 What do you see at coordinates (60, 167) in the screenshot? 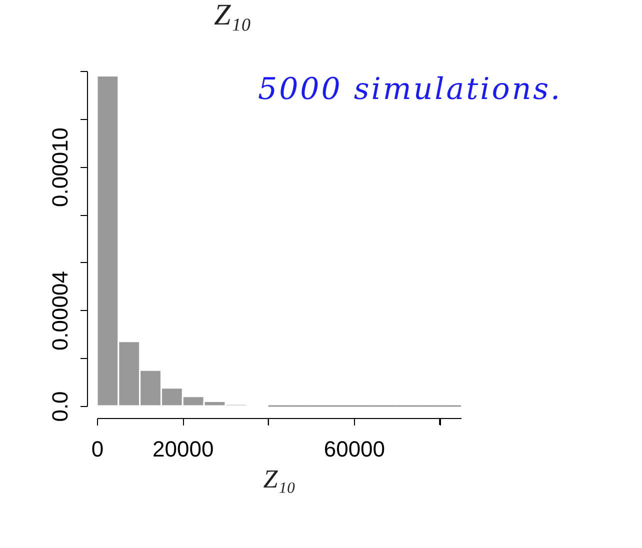
I see `y-tick-label: 0.00010` at bounding box center [60, 167].